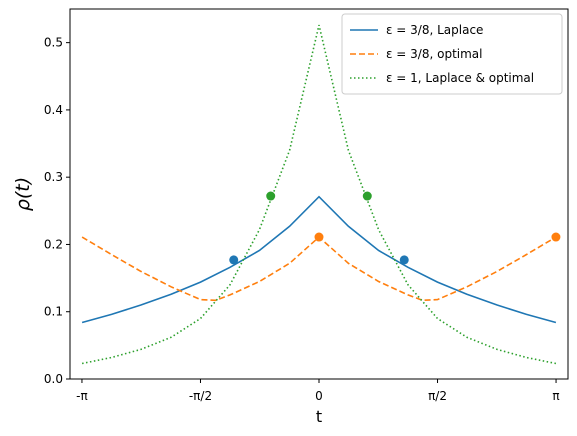 The image size is (577, 436). What do you see at coordinates (53, 379) in the screenshot?
I see `y-tick-label: 0.0` at bounding box center [53, 379].